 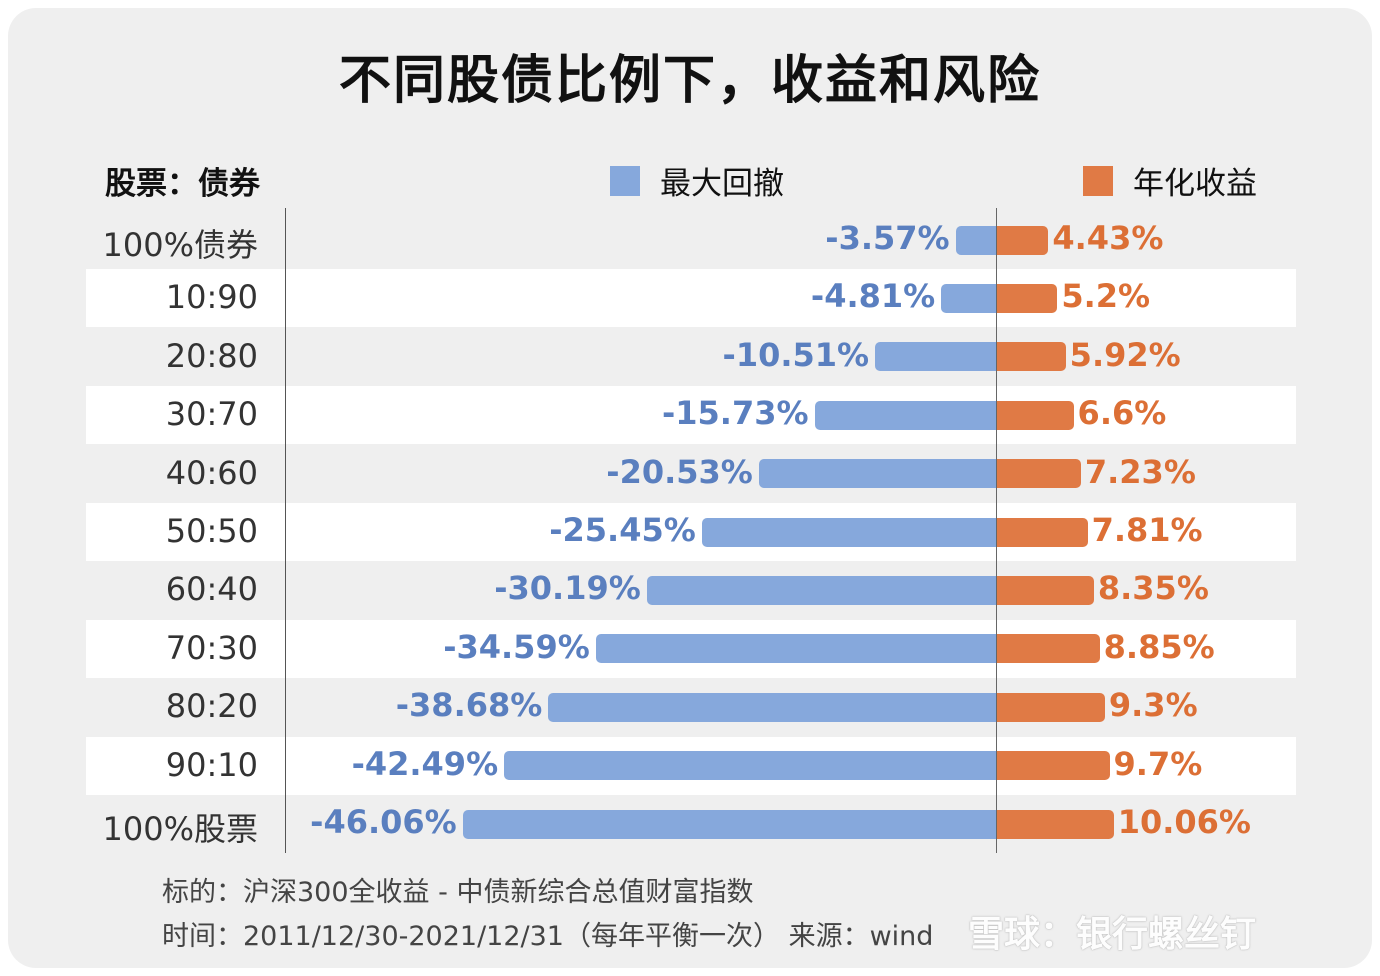 What do you see at coordinates (1159, 646) in the screenshot?
I see `data-label-annual-return: 8.85%` at bounding box center [1159, 646].